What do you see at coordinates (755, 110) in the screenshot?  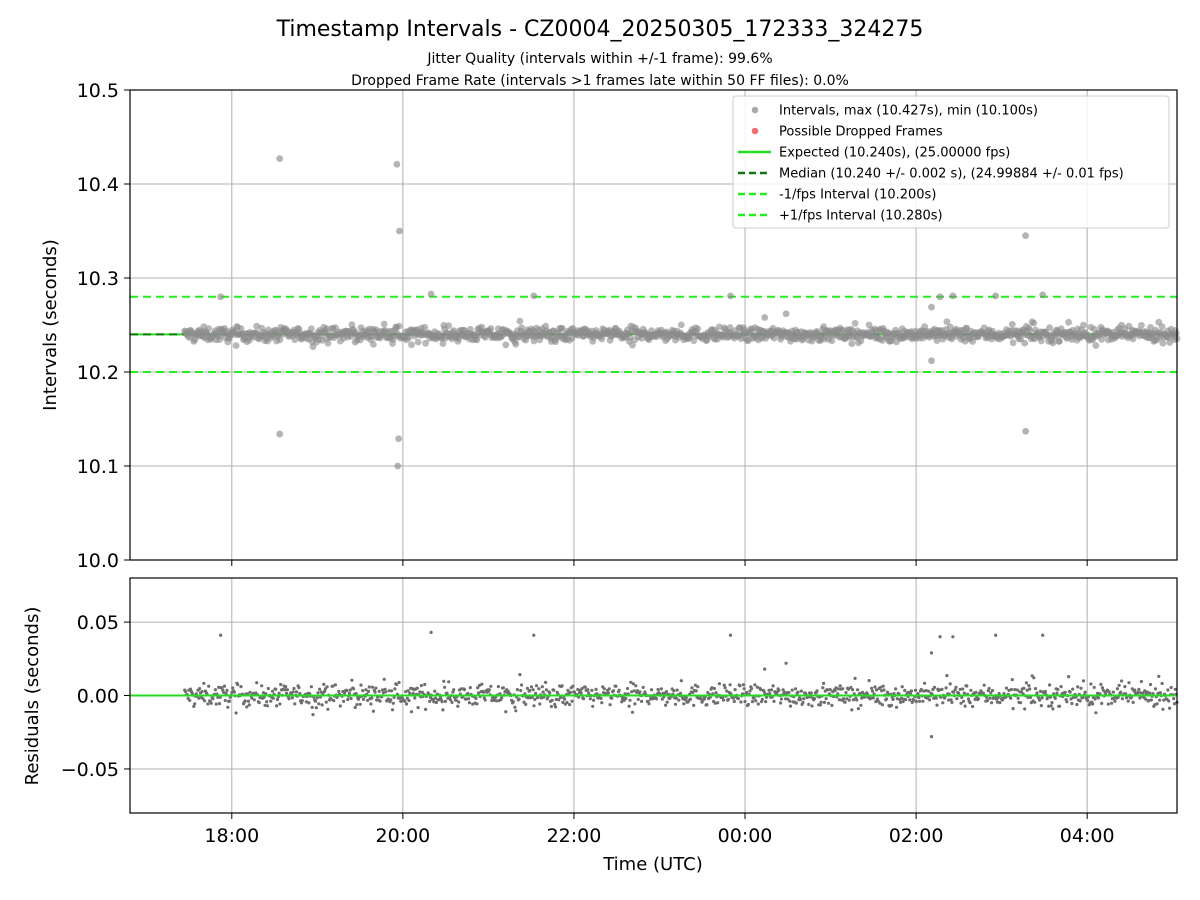 I see `legend-marker` at bounding box center [755, 110].